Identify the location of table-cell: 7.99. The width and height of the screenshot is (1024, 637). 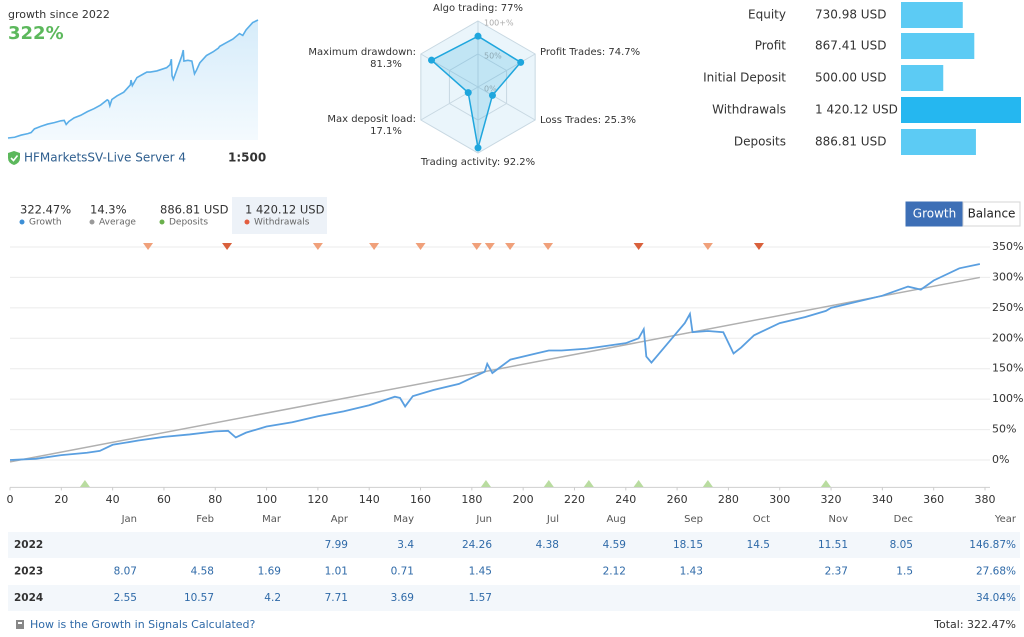
(336, 545).